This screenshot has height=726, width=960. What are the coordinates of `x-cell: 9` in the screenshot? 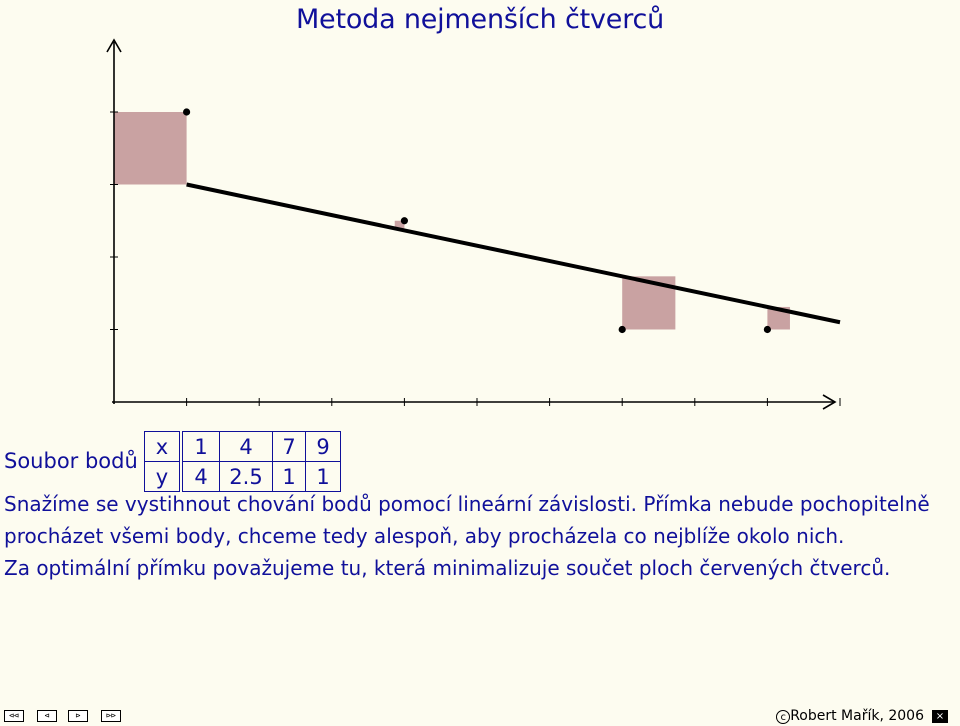 It's located at (323, 446).